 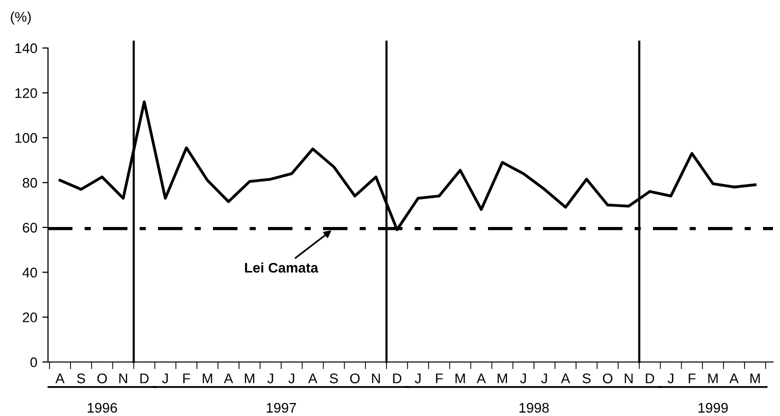 What do you see at coordinates (26, 93) in the screenshot?
I see `y-tick-label: 120` at bounding box center [26, 93].